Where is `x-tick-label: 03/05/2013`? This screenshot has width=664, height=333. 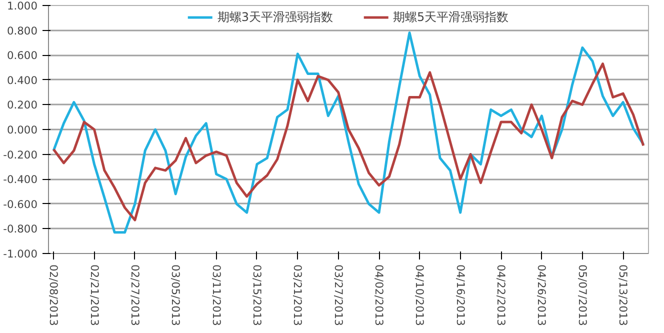 x-tick-label: 03/05/2013 is located at coordinates (175, 295).